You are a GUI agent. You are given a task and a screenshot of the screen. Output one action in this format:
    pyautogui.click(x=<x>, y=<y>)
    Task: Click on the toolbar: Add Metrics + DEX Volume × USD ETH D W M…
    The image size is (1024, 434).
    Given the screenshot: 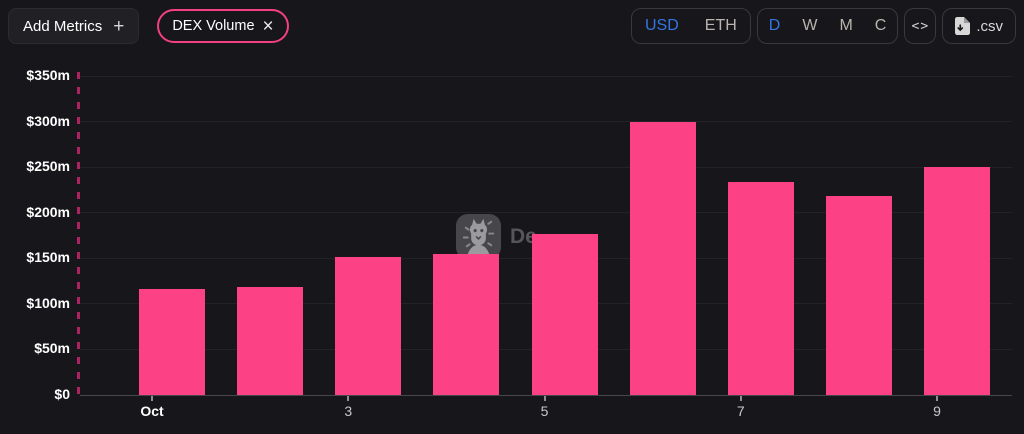 What is the action you would take?
    pyautogui.click(x=512, y=26)
    